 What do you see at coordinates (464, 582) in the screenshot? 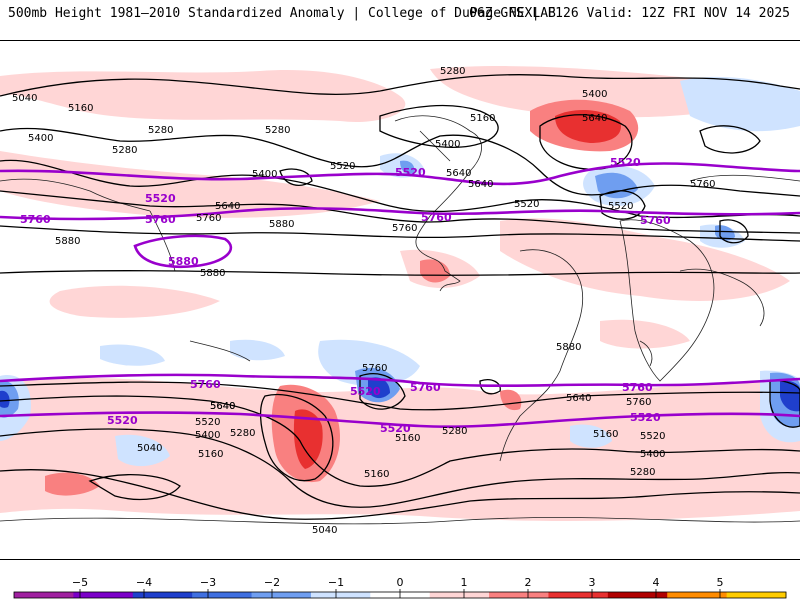
I see `colorbar-tick-label: 1` at bounding box center [464, 582].